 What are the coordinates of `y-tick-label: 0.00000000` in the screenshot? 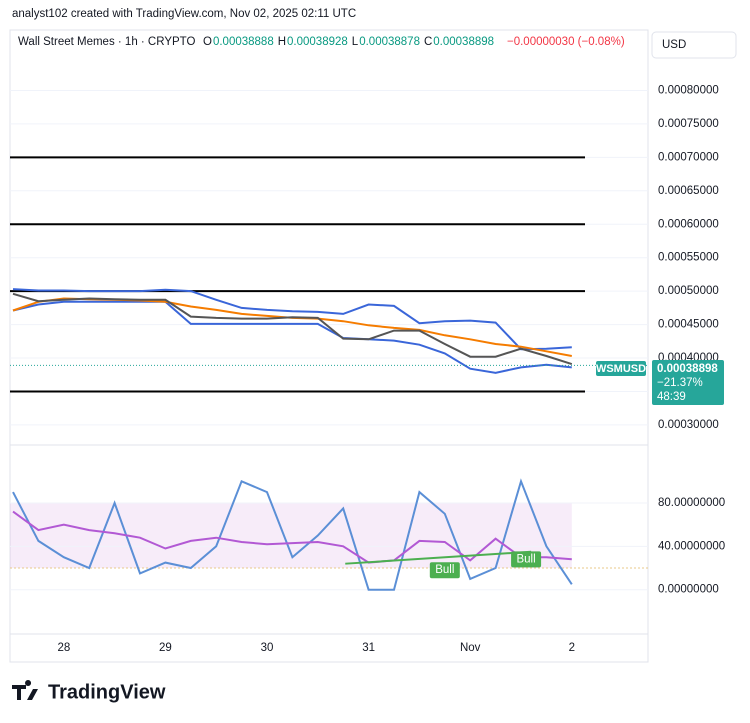 It's located at (688, 590).